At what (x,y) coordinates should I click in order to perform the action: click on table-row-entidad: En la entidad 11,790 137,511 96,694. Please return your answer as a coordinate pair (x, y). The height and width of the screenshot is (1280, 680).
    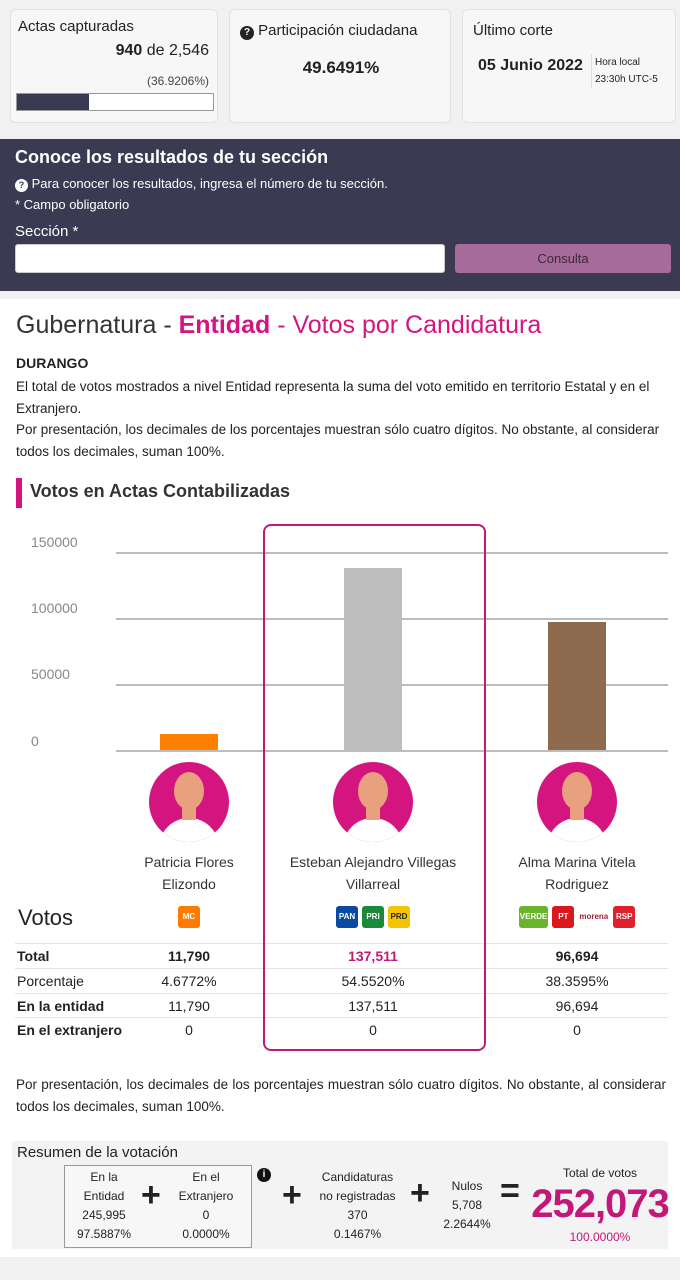
    Looking at the image, I should click on (341, 1005).